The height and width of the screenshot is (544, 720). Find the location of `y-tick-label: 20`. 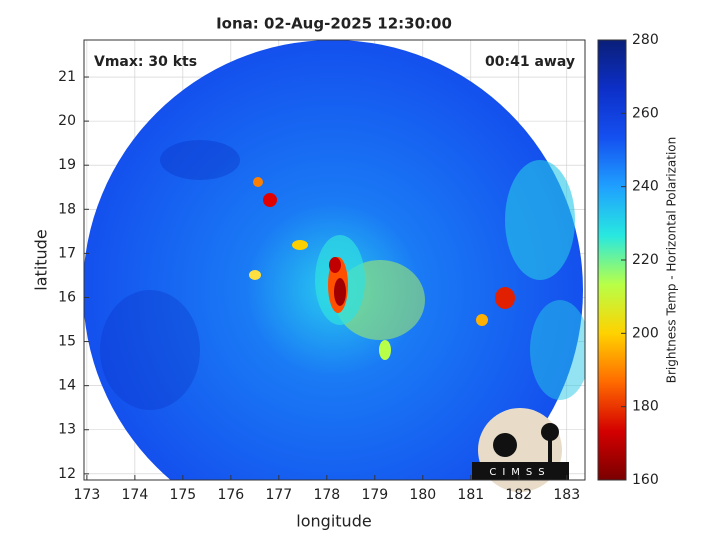

y-tick-label: 20 is located at coordinates (67, 121).